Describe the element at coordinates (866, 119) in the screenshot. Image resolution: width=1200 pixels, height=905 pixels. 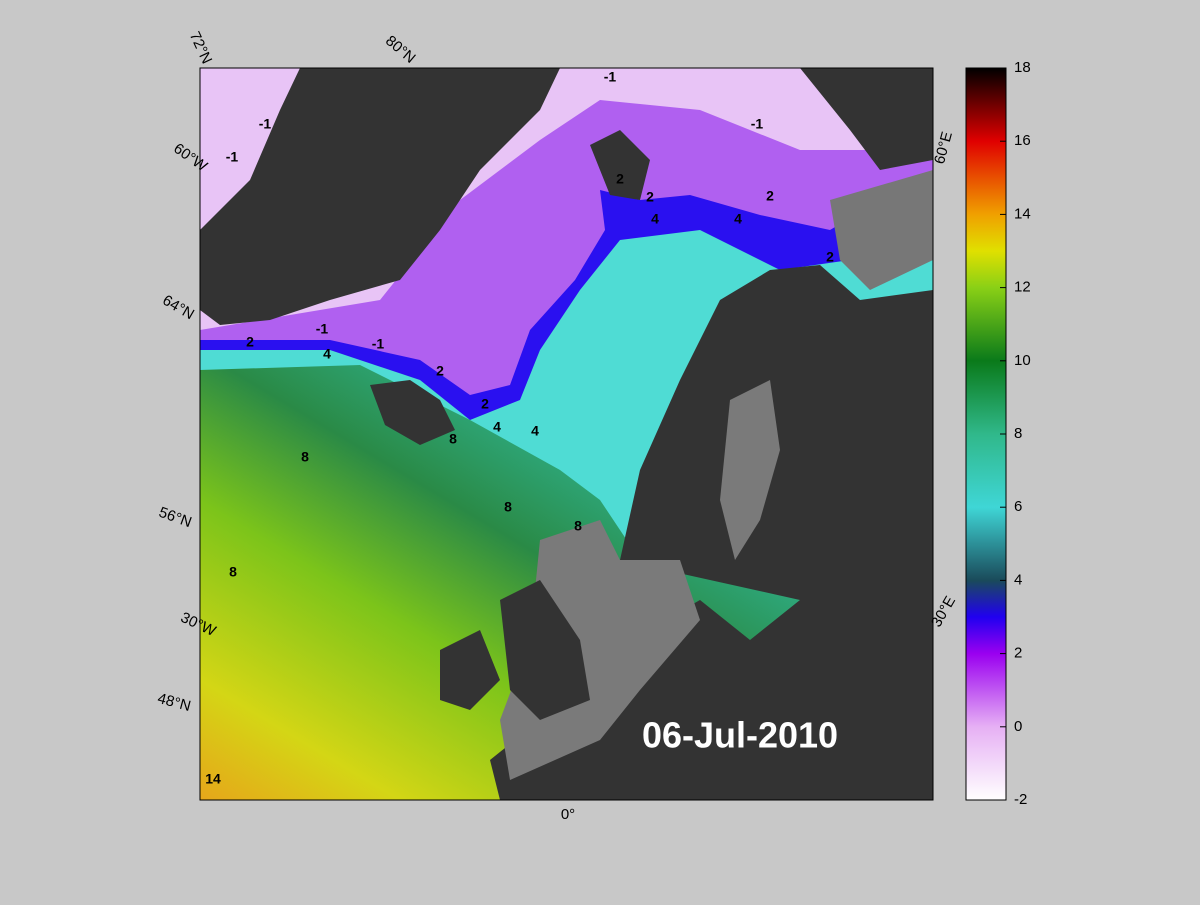
I see `novaya-zemlya` at that location.